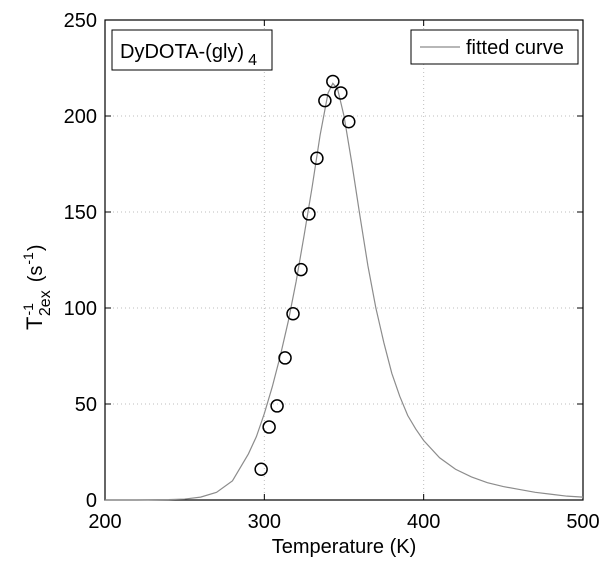 The width and height of the screenshot is (603, 561). What do you see at coordinates (34, 323) in the screenshot?
I see `y-axis-title-main: T` at bounding box center [34, 323].